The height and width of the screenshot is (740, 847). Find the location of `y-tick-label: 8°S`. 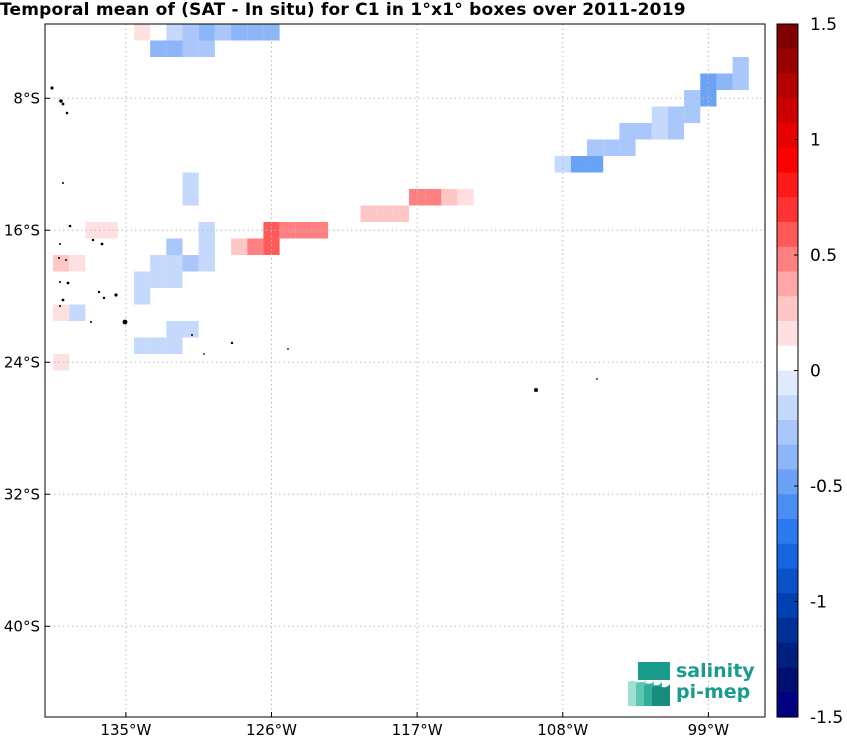

y-tick-label: 8°S is located at coordinates (26, 98).